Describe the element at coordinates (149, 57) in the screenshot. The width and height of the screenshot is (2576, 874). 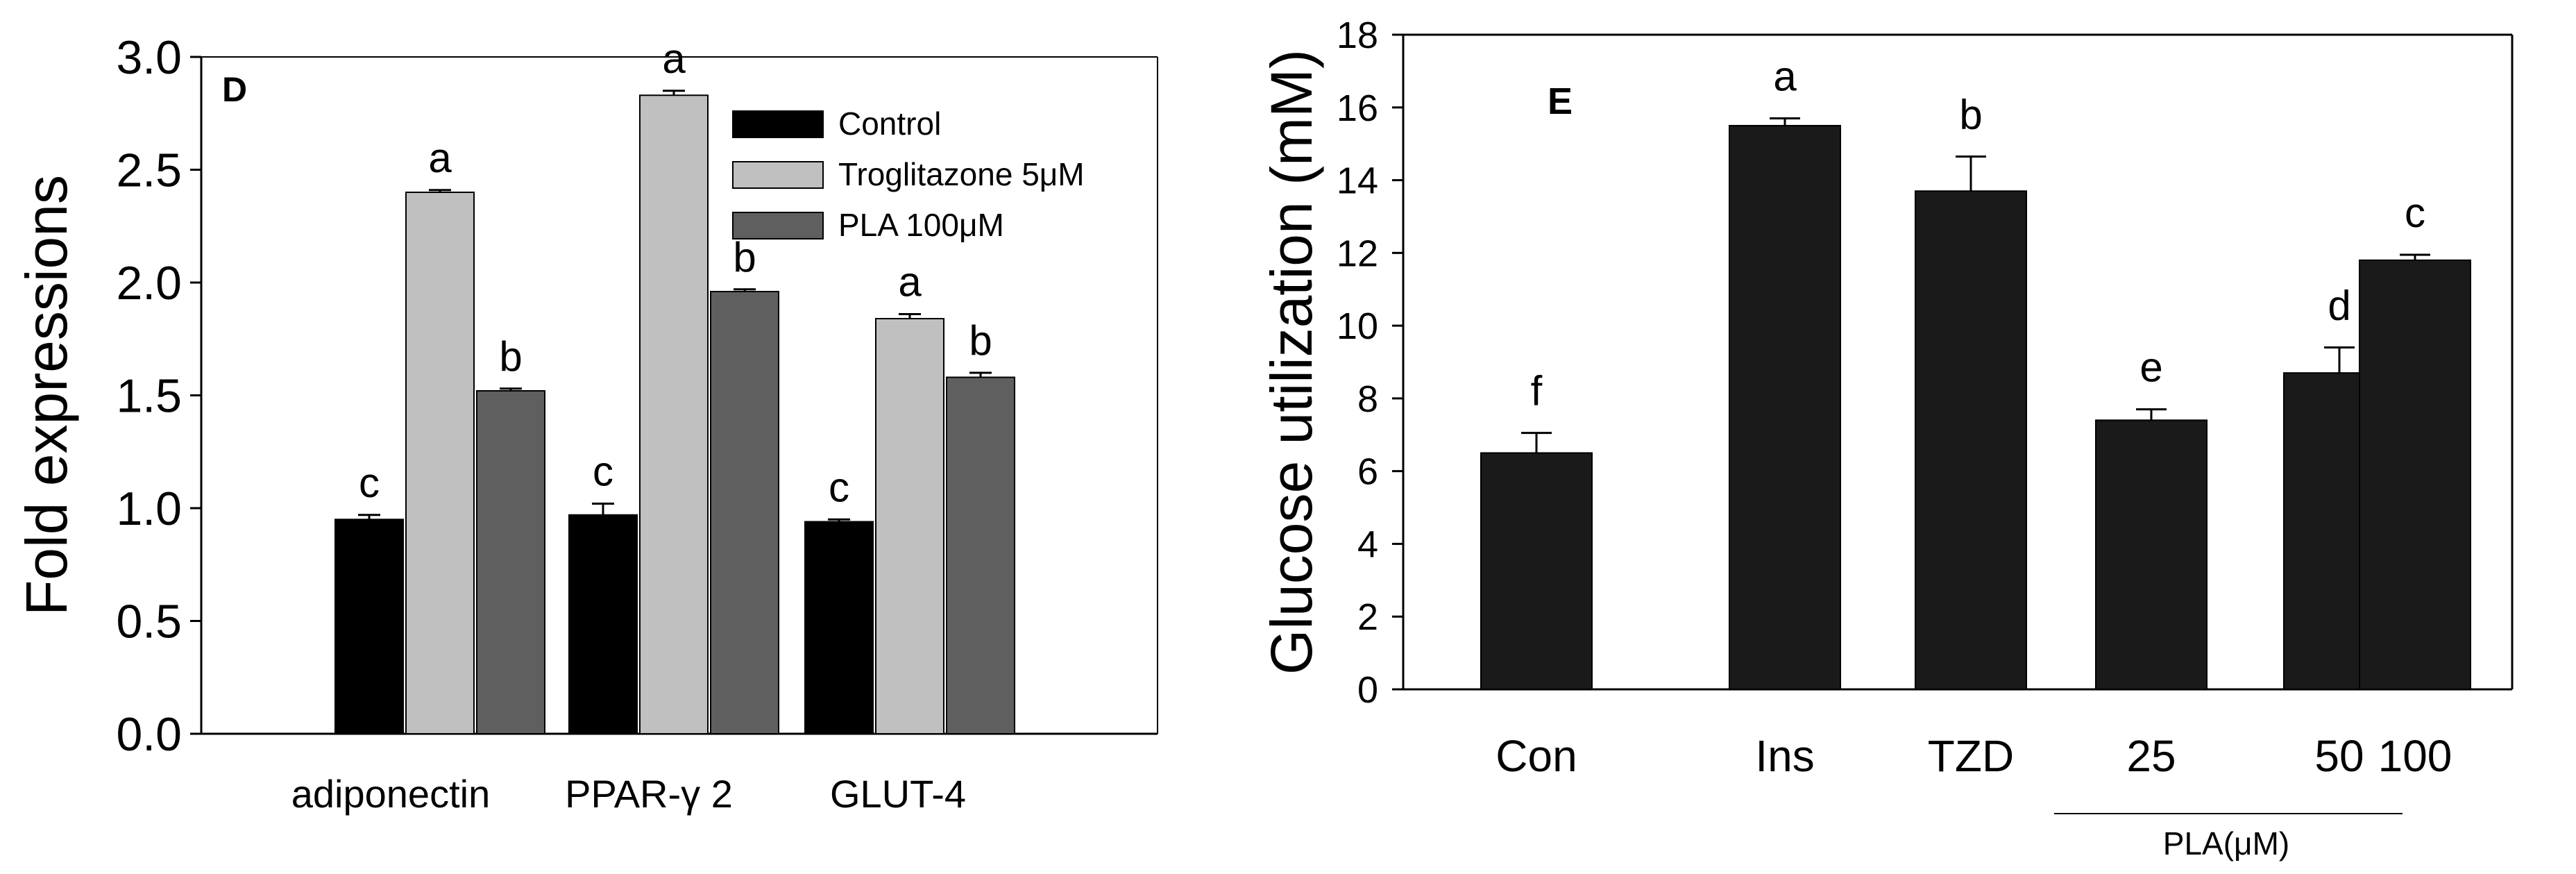
I see `y-tick-label: 3.0` at that location.